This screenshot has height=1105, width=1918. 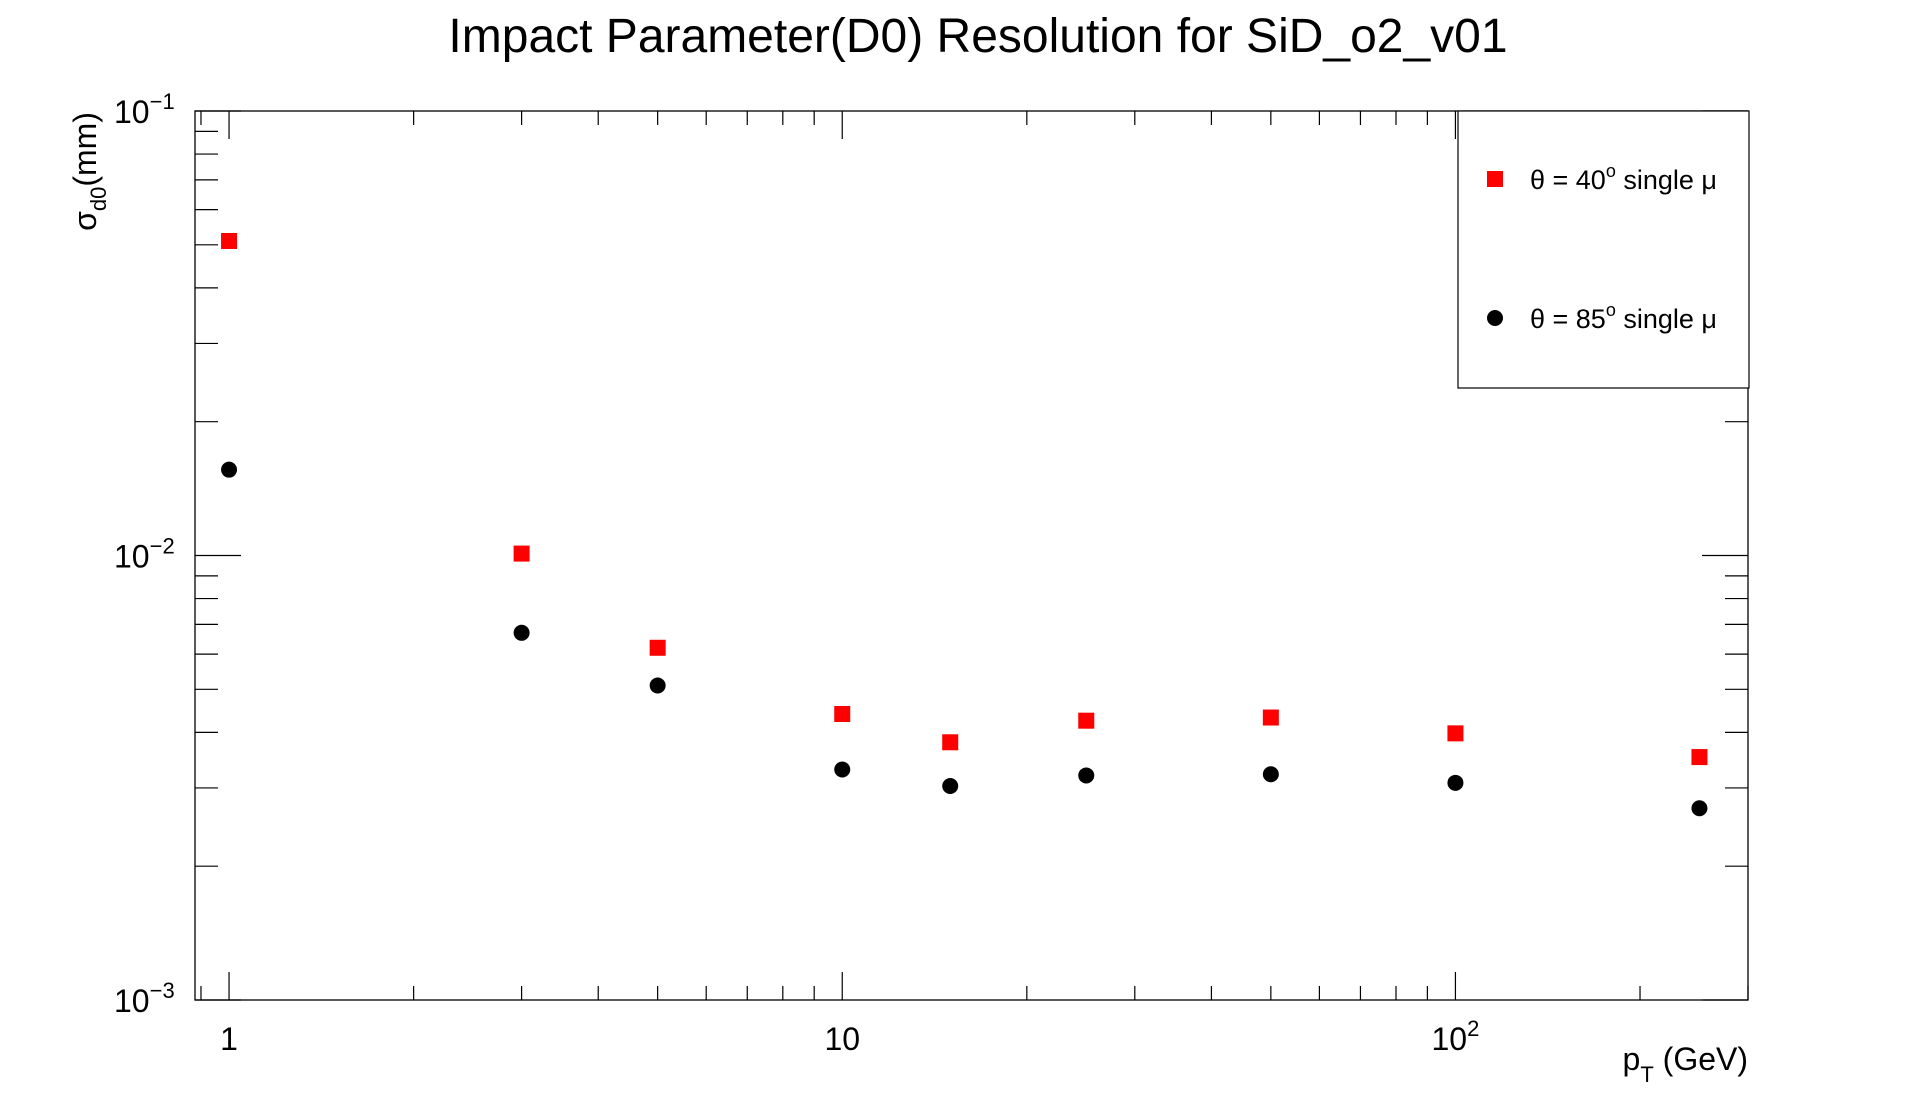 What do you see at coordinates (1623, 178) in the screenshot?
I see `legend-entry-label: θ = 40o single μ` at bounding box center [1623, 178].